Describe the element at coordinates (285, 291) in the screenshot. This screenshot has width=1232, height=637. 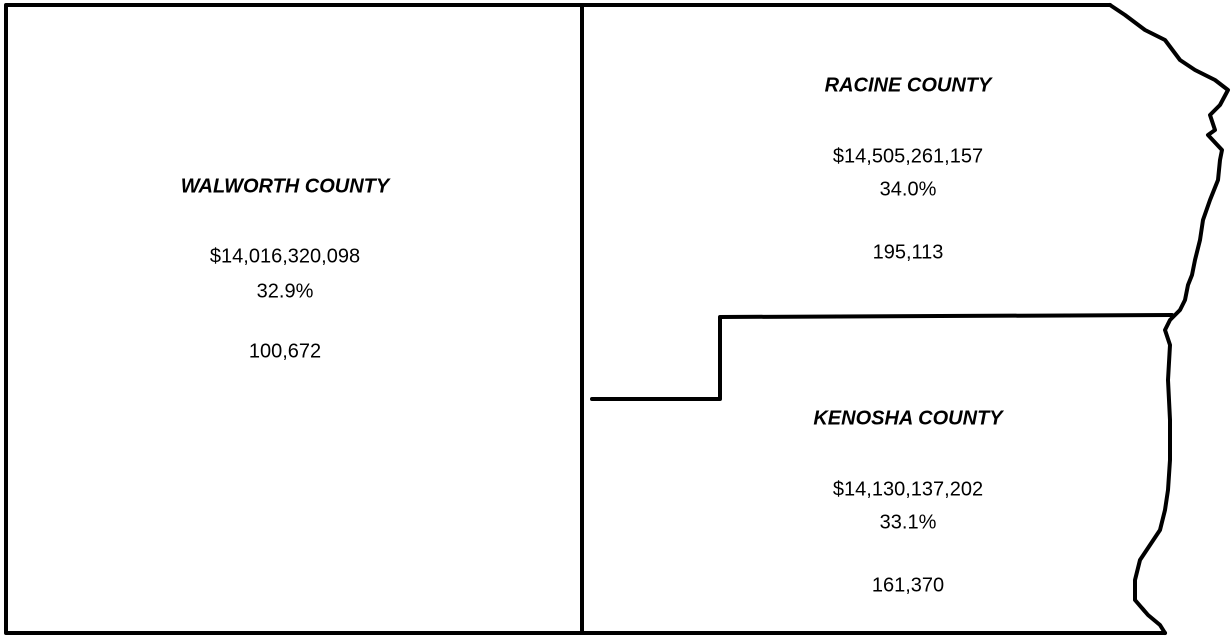
I see `county-share: 32.9%` at that location.